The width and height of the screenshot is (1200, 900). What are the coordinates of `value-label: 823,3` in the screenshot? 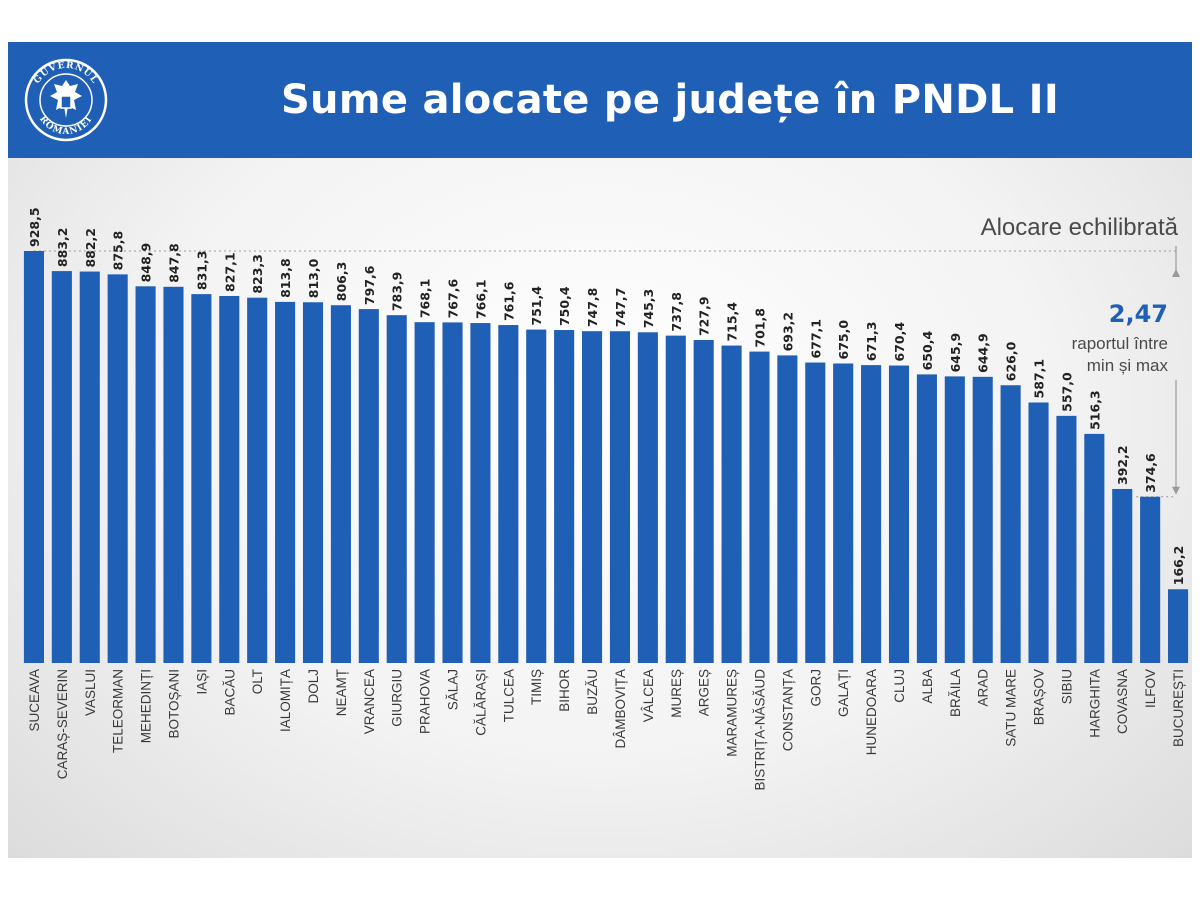 It's located at (257, 274).